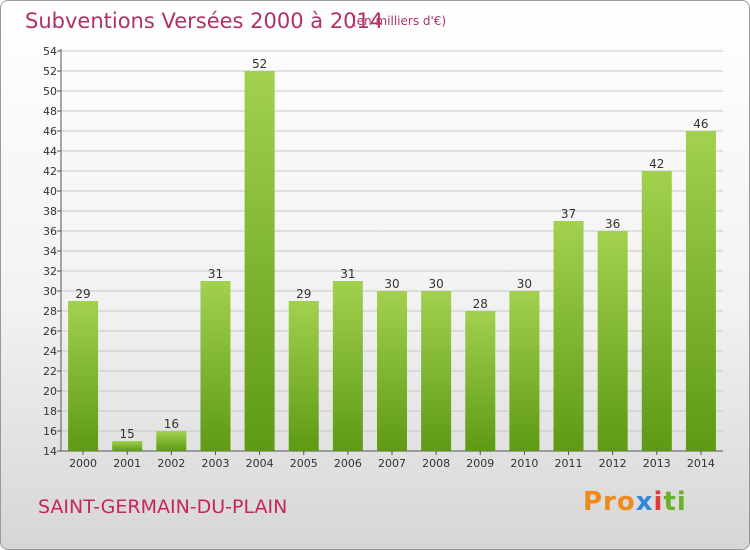 This screenshot has width=750, height=550. Describe the element at coordinates (259, 64) in the screenshot. I see `data-label: 52` at that location.